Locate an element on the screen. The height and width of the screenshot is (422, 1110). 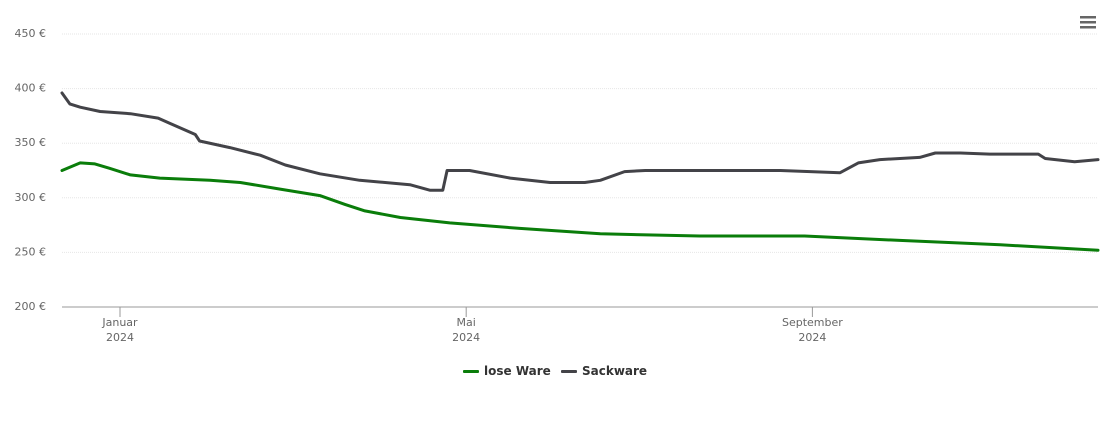
legend-item: Sackware is located at coordinates (604, 371).